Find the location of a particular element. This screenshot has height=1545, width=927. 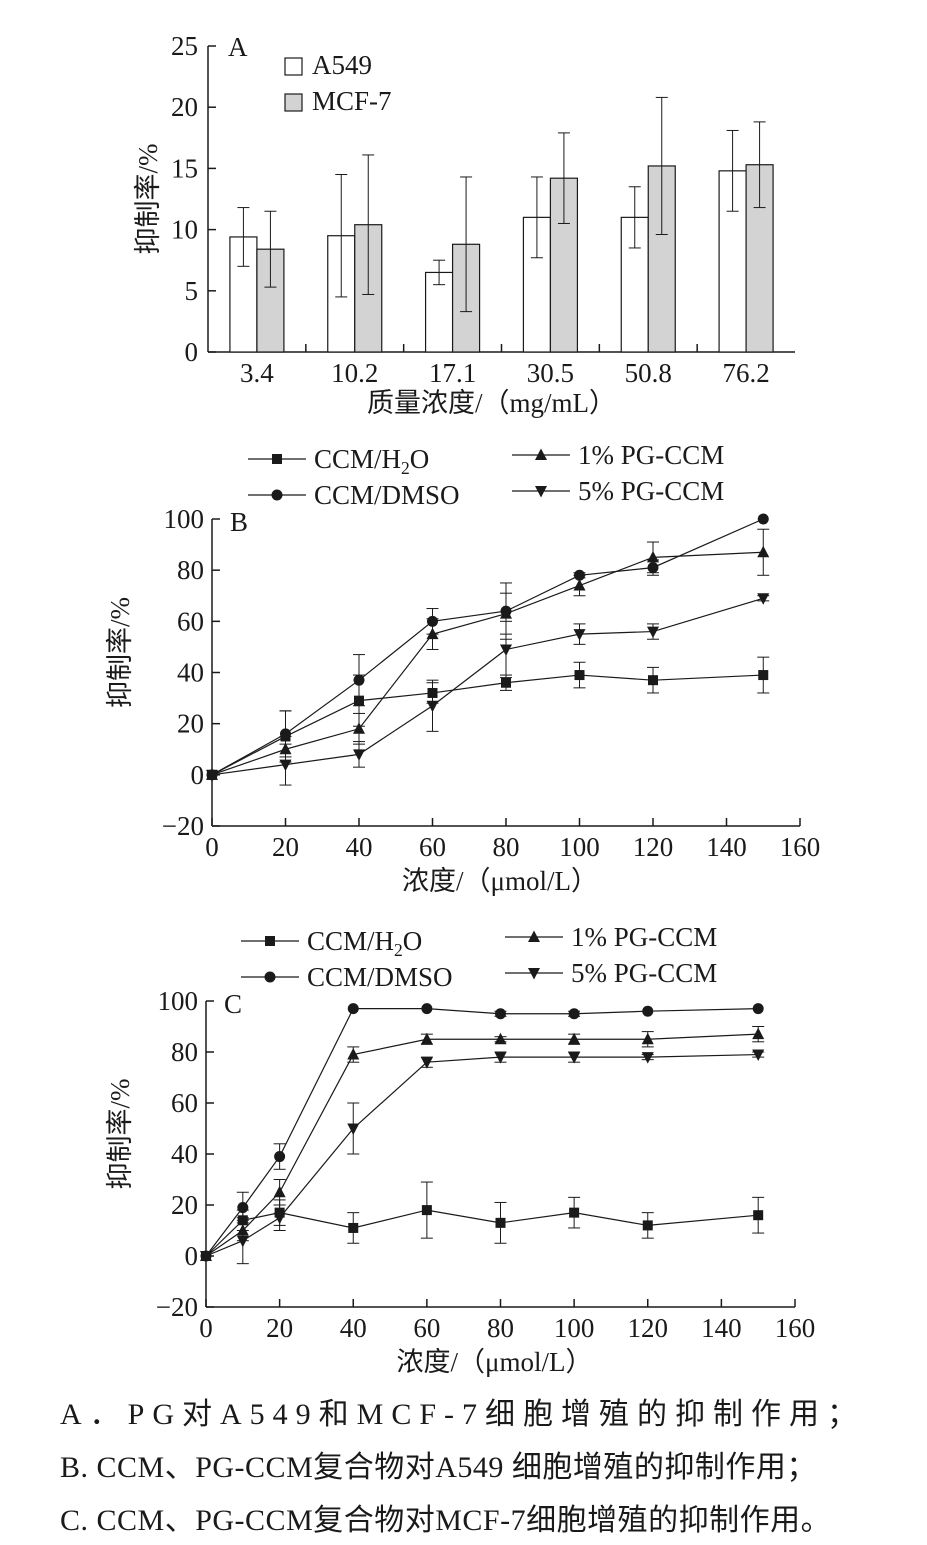

legend-label: CCM/H2O is located at coordinates (371, 461).